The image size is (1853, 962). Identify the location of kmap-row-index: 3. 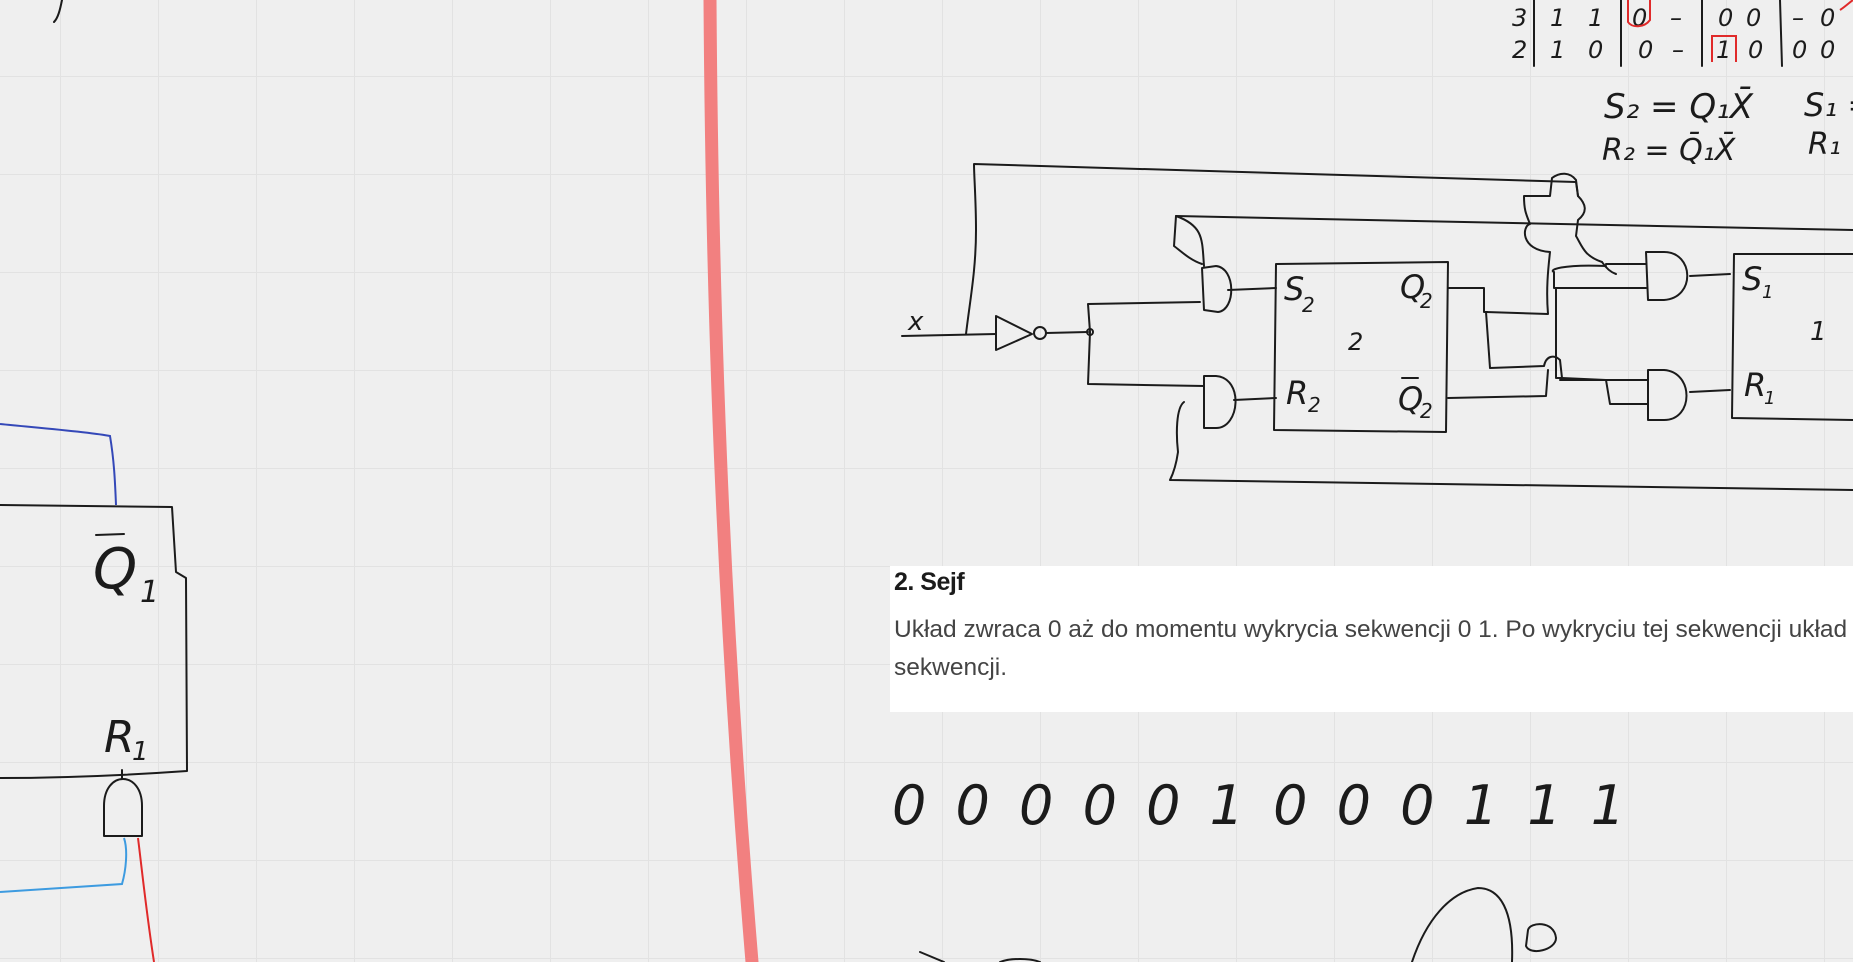
(1519, 18).